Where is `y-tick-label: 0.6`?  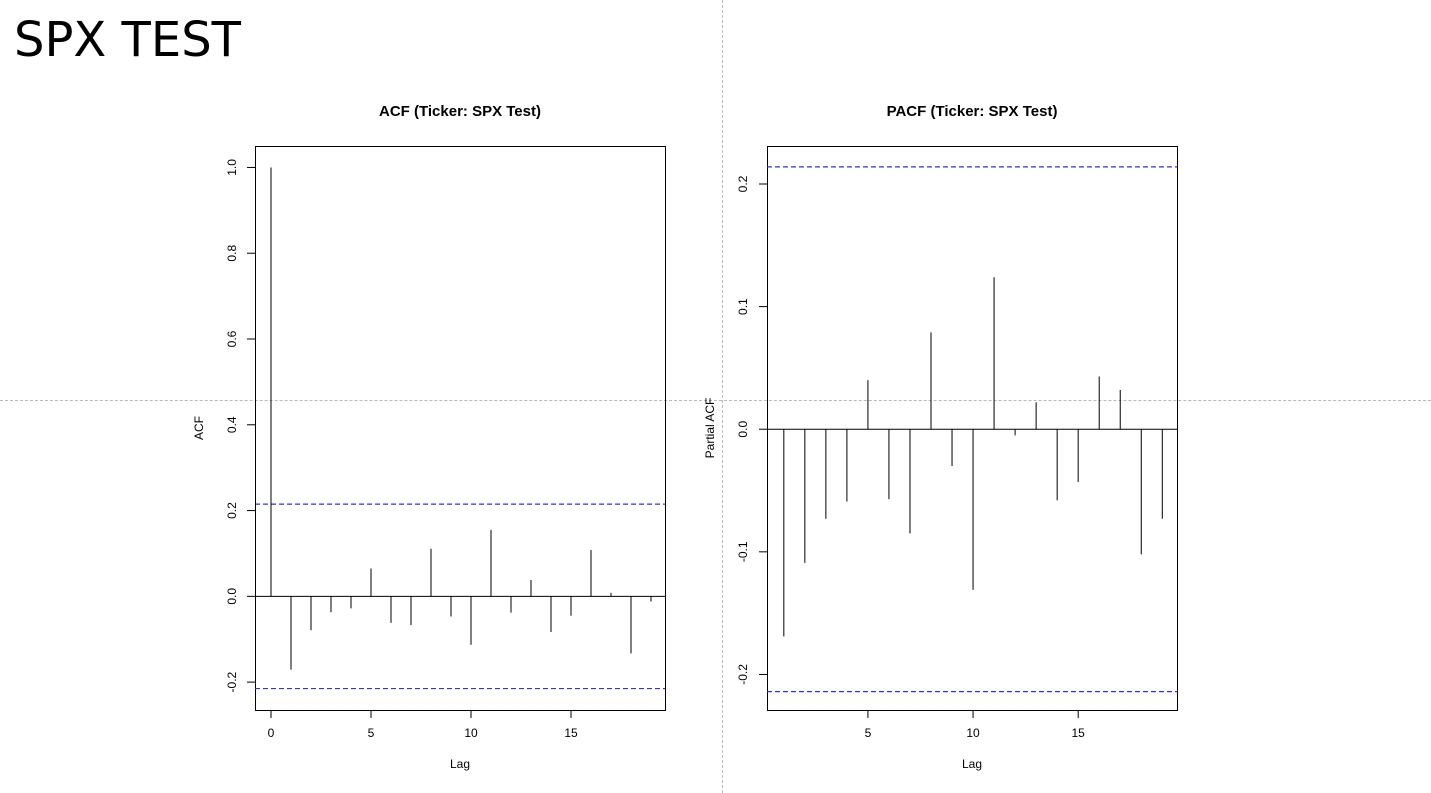
y-tick-label: 0.6 is located at coordinates (232, 338).